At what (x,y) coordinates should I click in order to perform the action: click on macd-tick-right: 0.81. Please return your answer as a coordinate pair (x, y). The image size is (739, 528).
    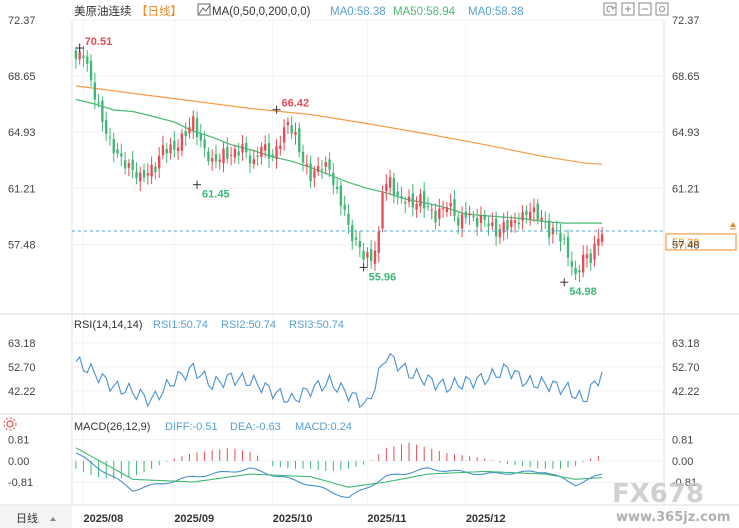
    Looking at the image, I should click on (682, 441).